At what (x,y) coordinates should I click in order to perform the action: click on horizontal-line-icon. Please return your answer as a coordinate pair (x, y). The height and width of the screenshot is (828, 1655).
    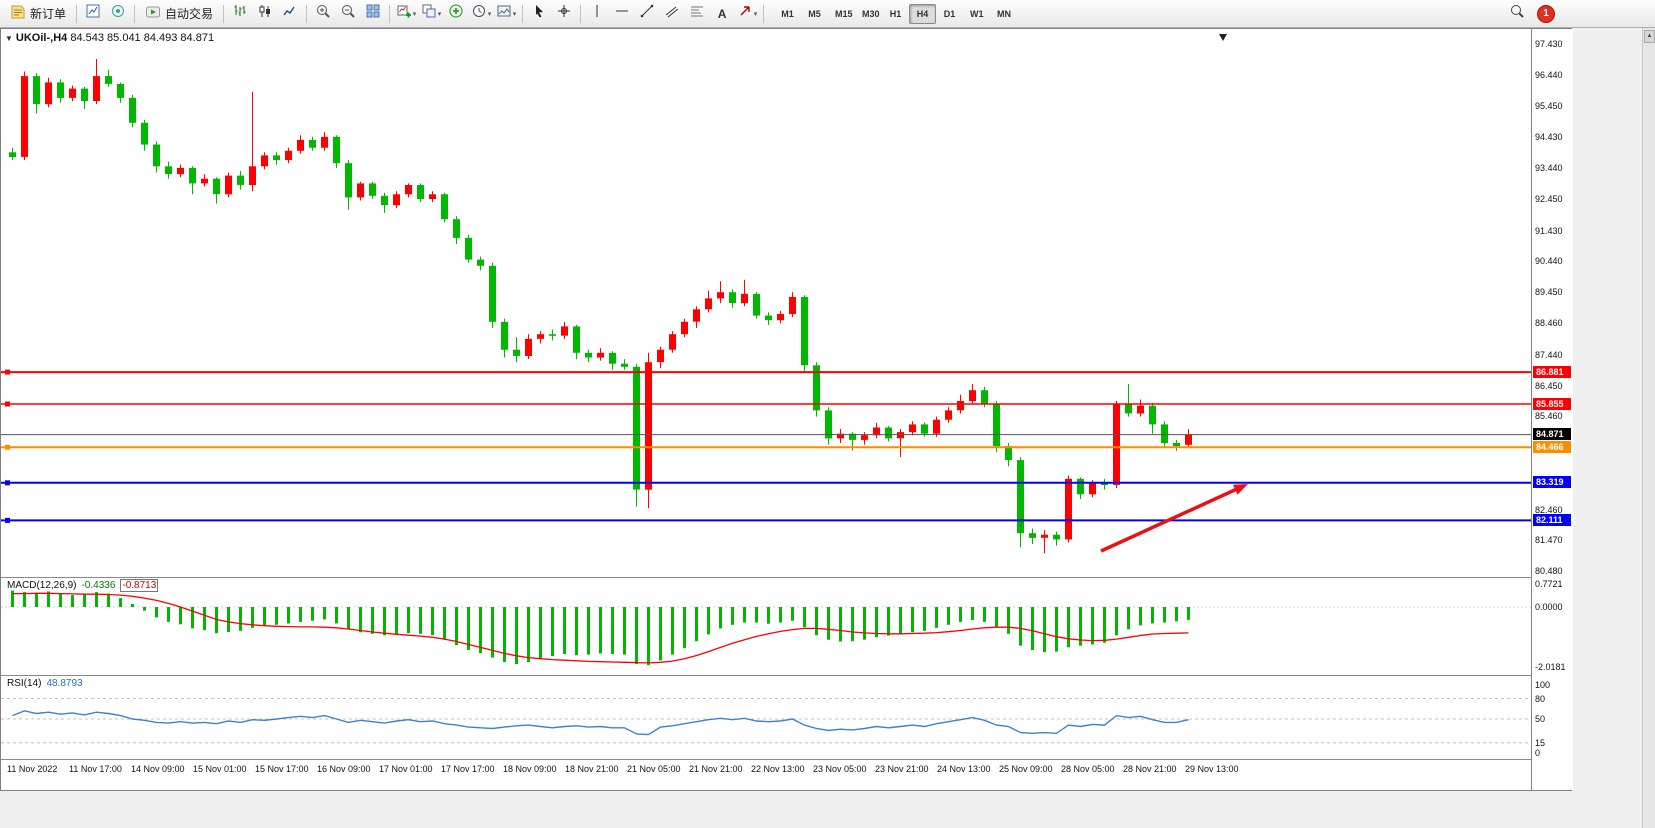
    Looking at the image, I should click on (622, 13).